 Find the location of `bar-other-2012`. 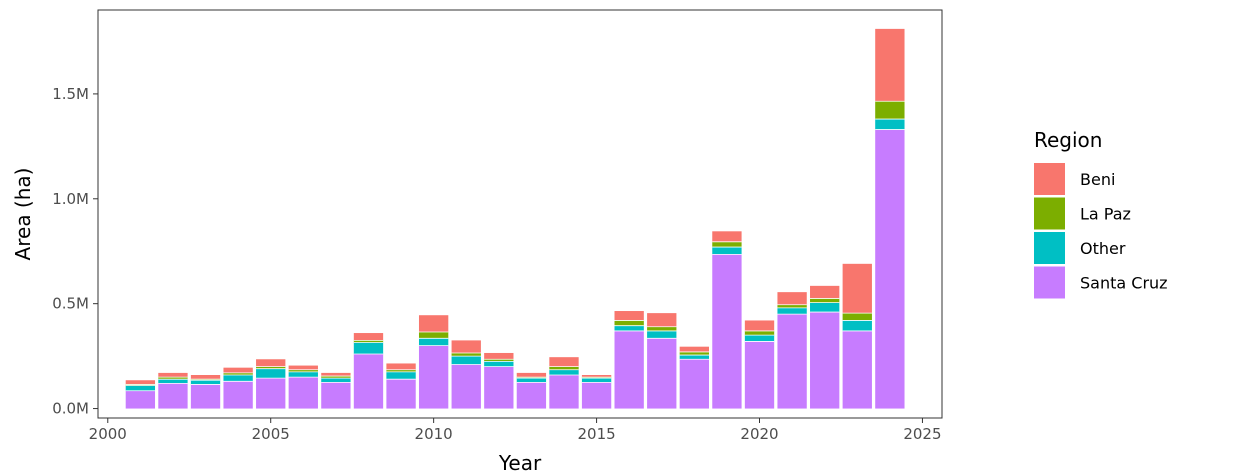

bar-other-2012 is located at coordinates (498, 363).